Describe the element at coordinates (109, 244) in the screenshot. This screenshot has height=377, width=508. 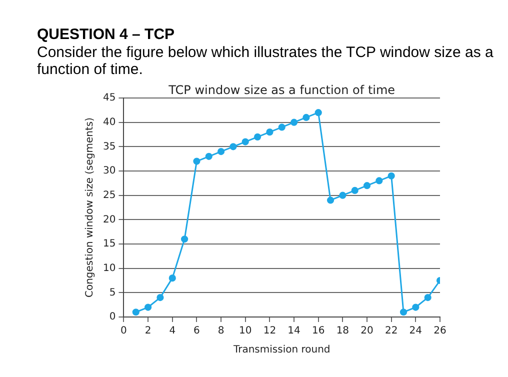
I see `y-tick-label: 15` at that location.